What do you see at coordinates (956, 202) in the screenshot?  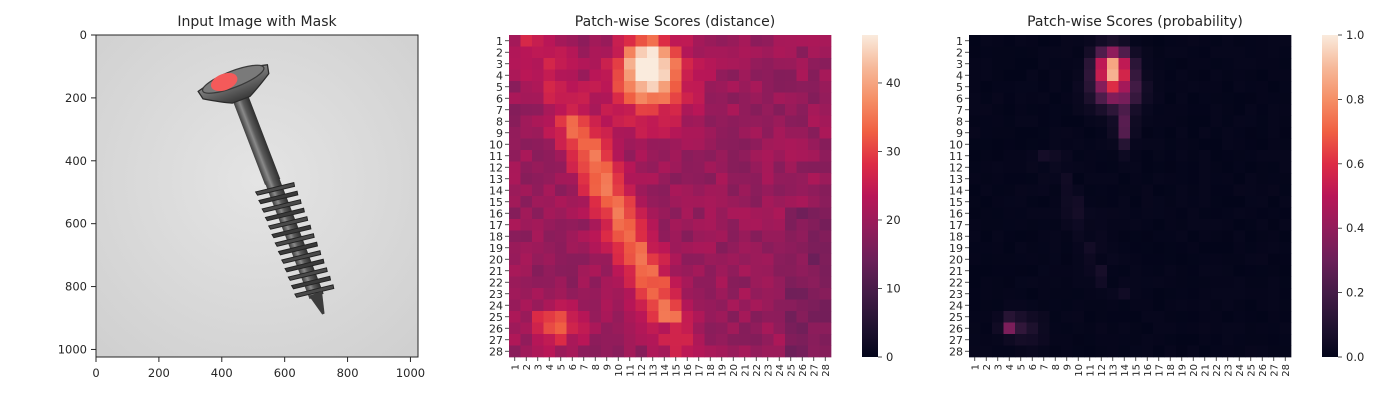 I see `heatmap-y-tick: 15` at bounding box center [956, 202].